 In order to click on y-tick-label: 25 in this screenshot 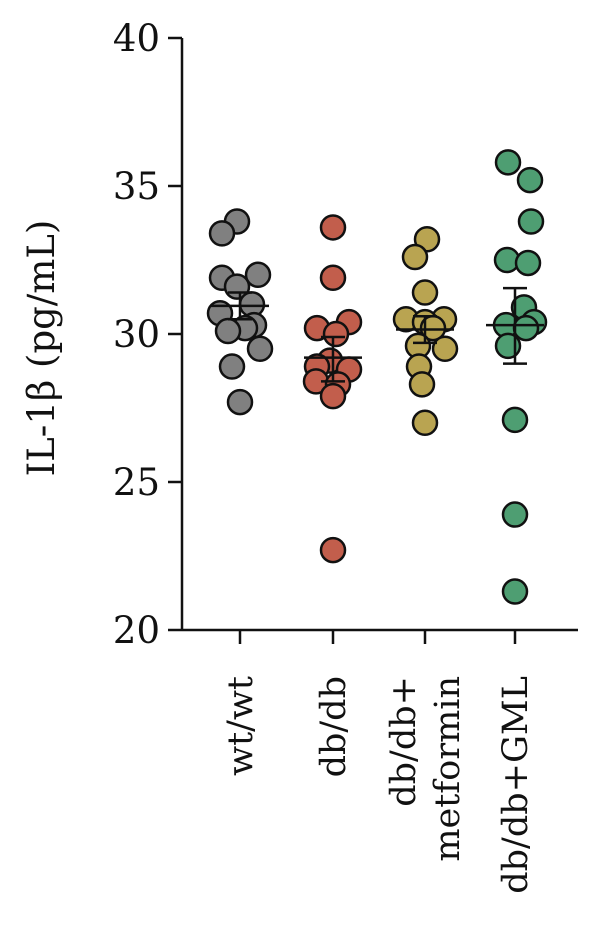, I will do `click(136, 482)`.